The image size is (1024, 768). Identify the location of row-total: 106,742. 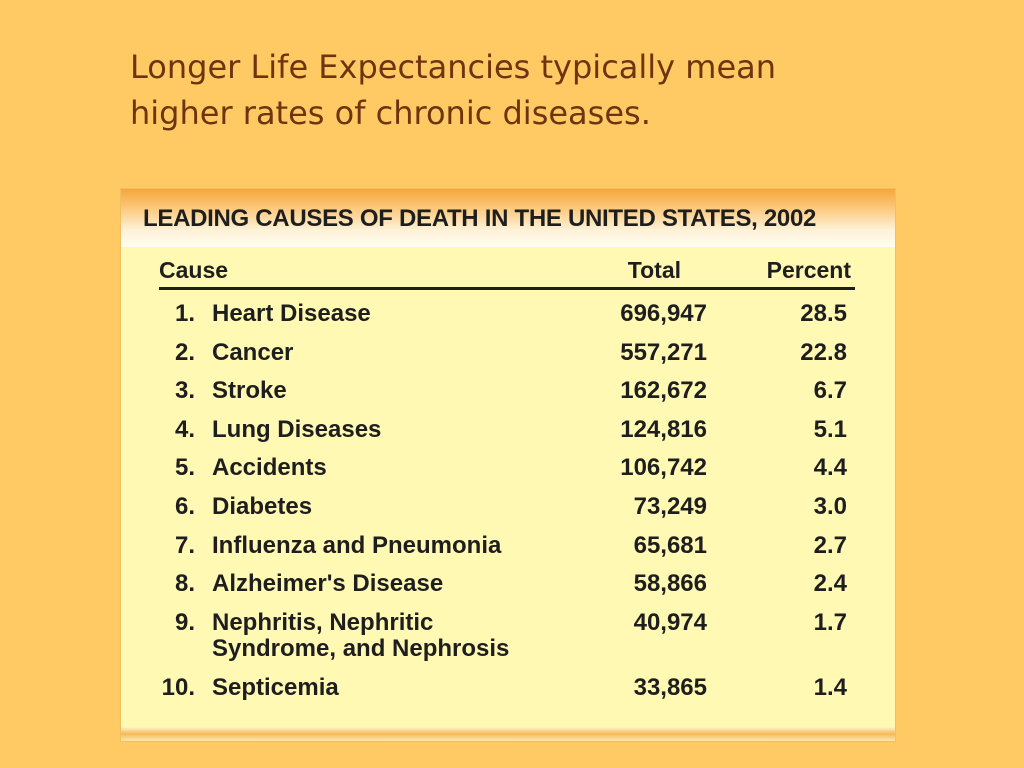
(663, 467).